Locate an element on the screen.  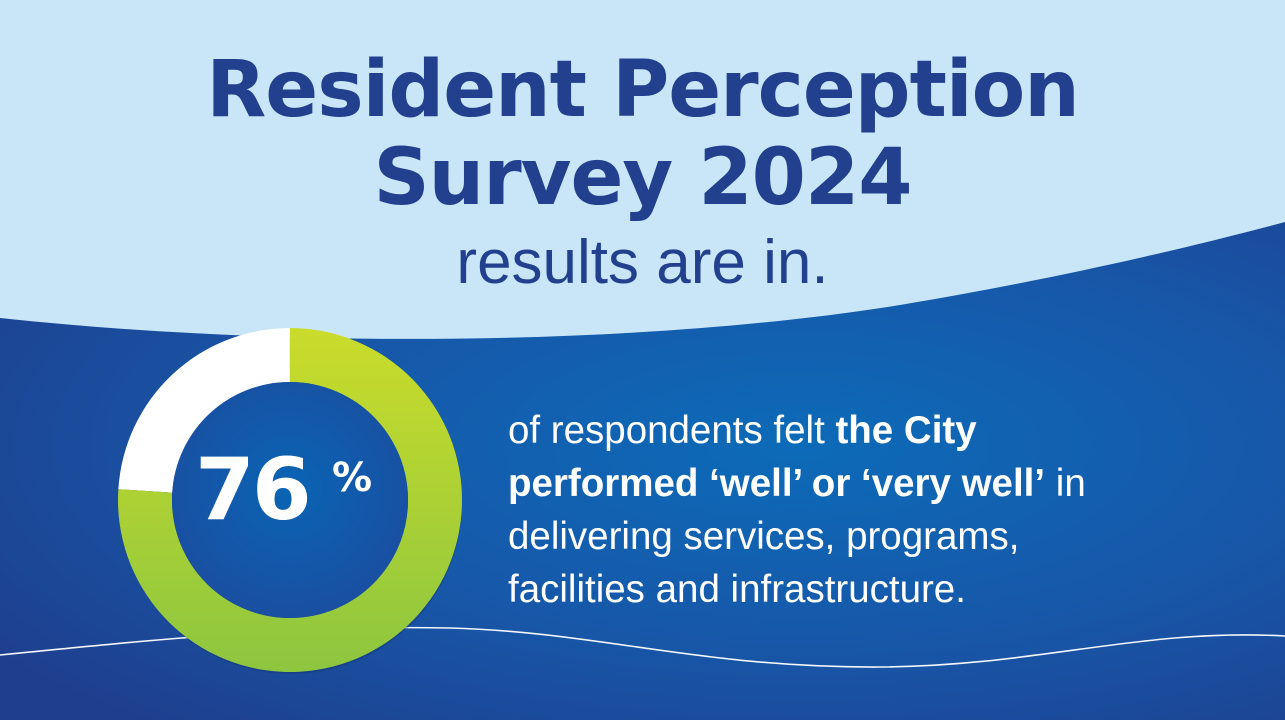
percent-value: 76 is located at coordinates (253, 490).